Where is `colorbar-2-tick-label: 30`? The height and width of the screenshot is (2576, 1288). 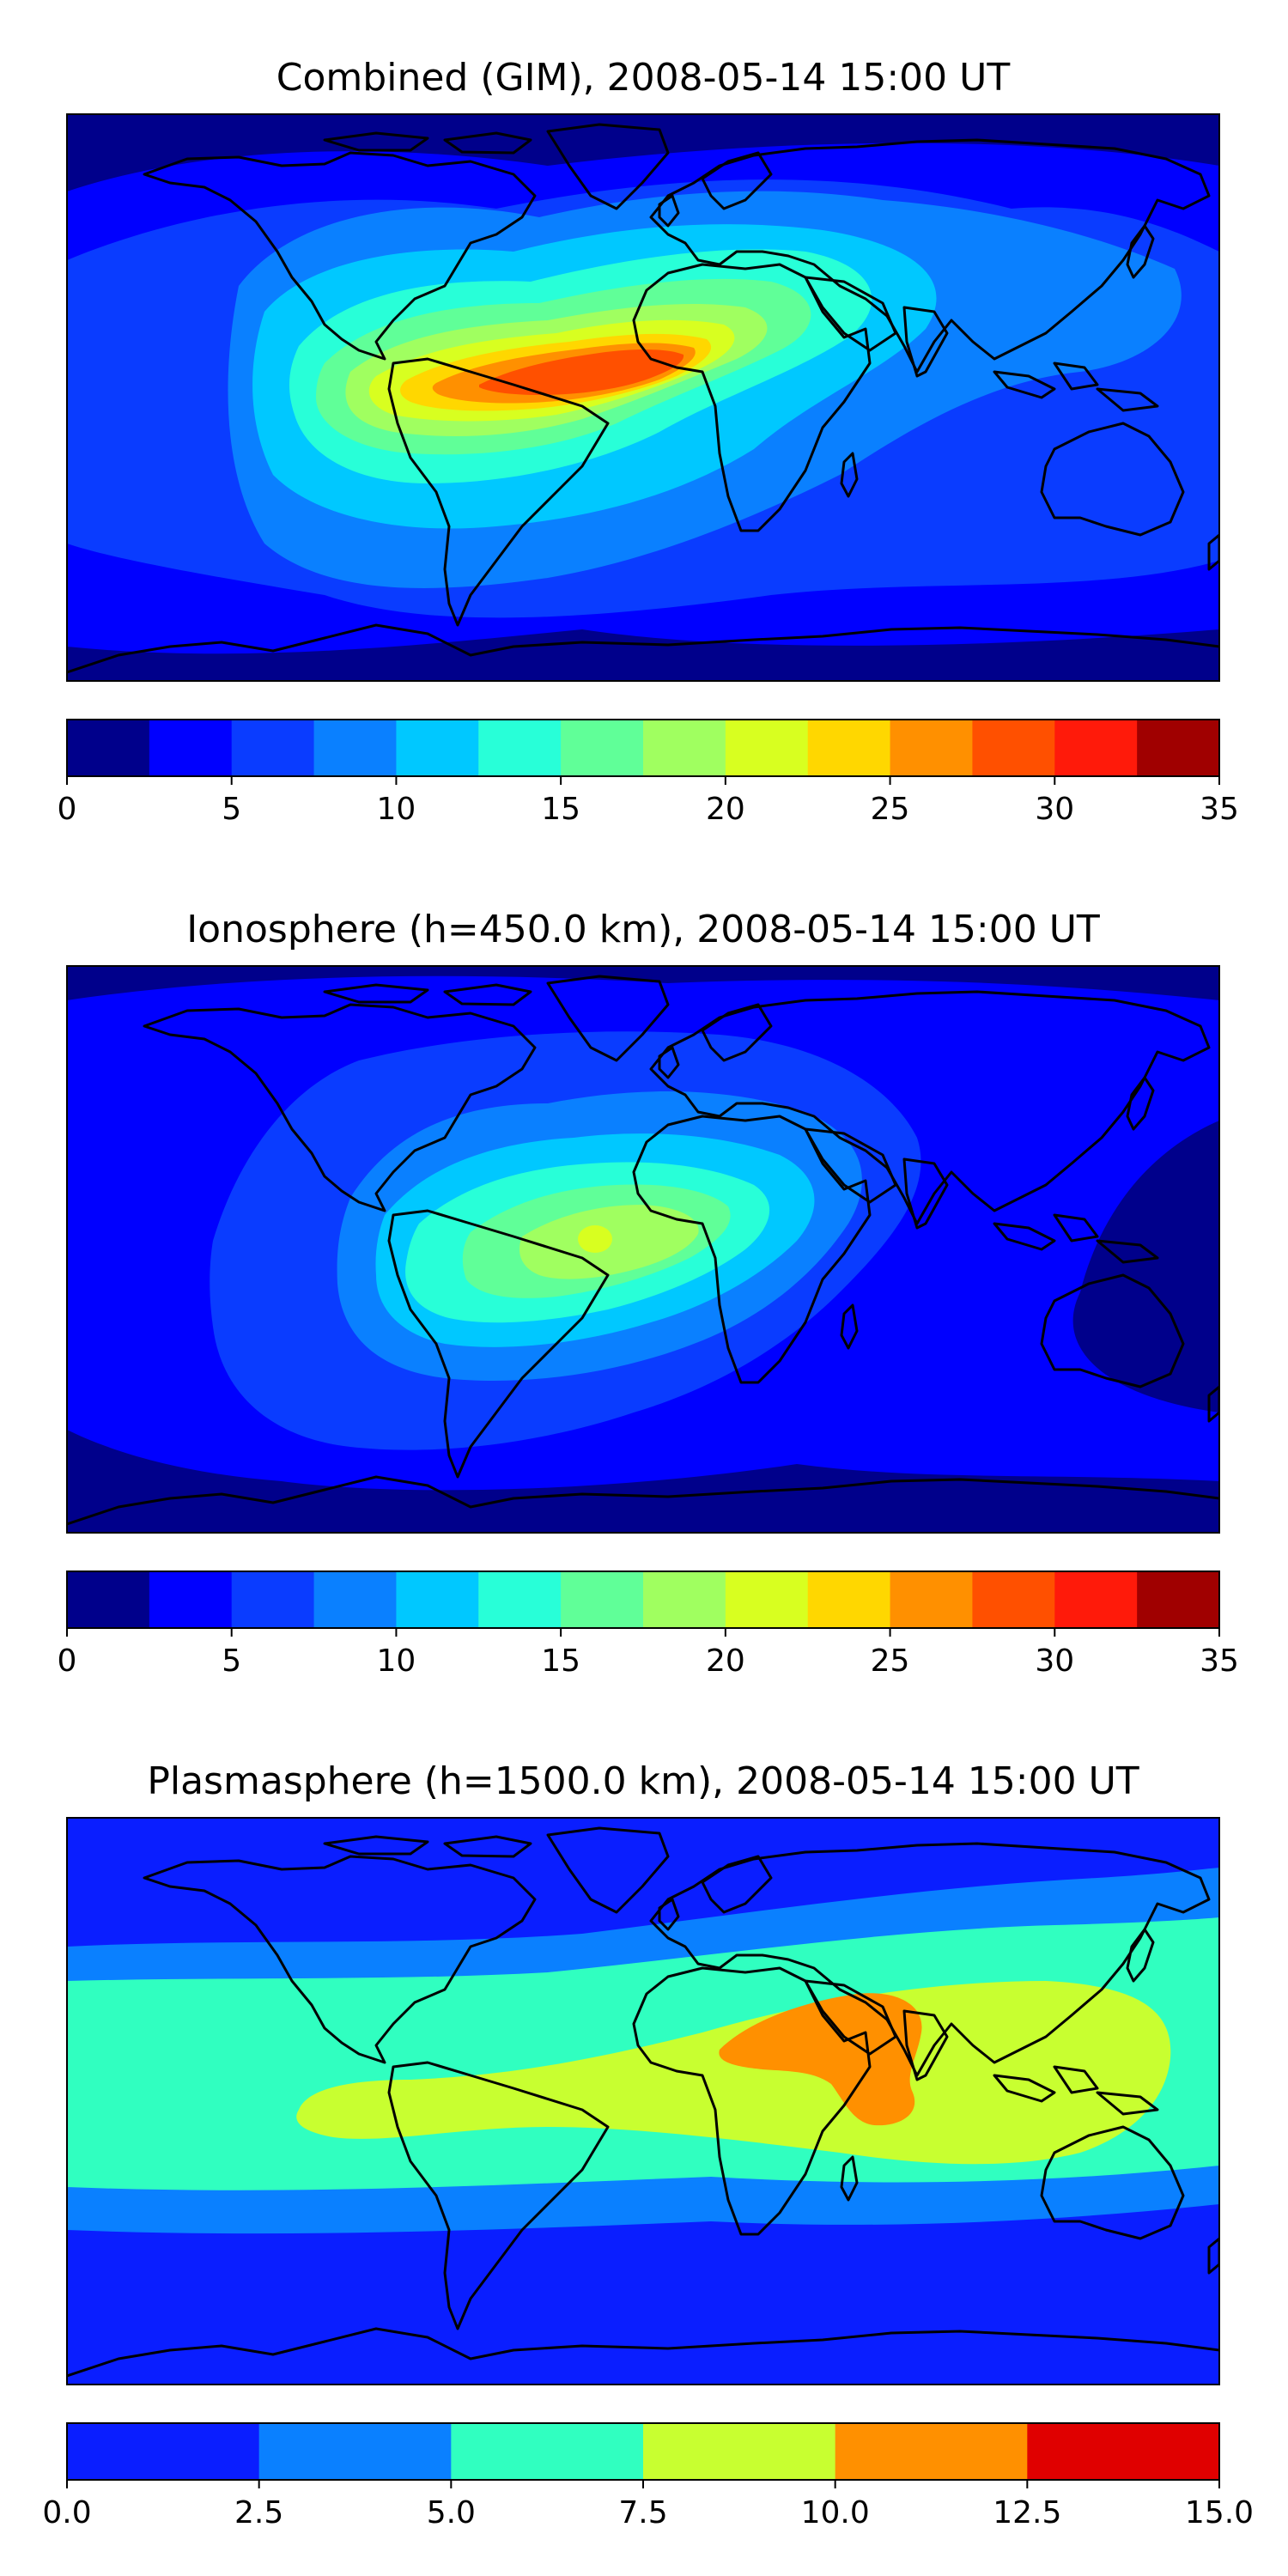 colorbar-2-tick-label: 30 is located at coordinates (1054, 1661).